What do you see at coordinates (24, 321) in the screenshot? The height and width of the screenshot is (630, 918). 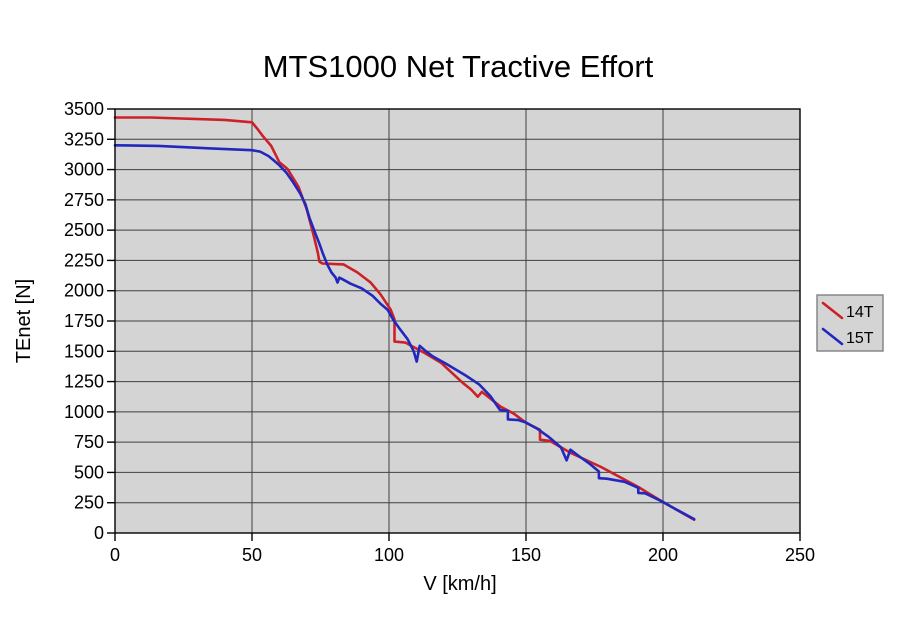 I see `y-axis-label: TEnet [N]` at bounding box center [24, 321].